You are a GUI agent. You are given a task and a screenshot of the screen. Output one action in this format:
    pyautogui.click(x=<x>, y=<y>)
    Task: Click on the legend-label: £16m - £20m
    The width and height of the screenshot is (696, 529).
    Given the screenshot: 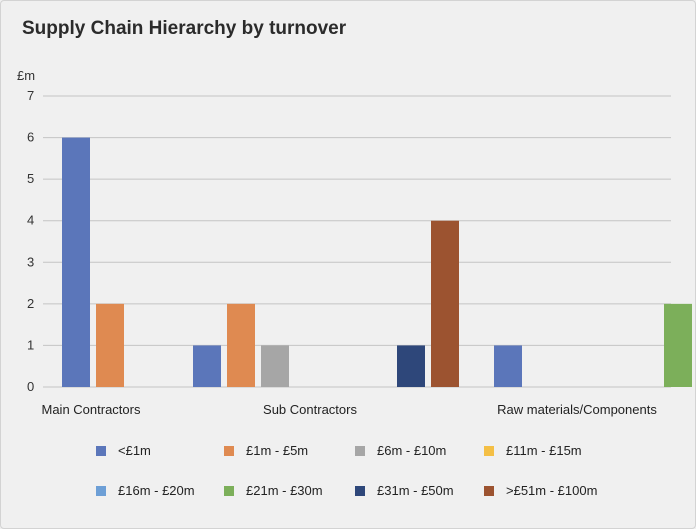 What is the action you would take?
    pyautogui.click(x=156, y=490)
    